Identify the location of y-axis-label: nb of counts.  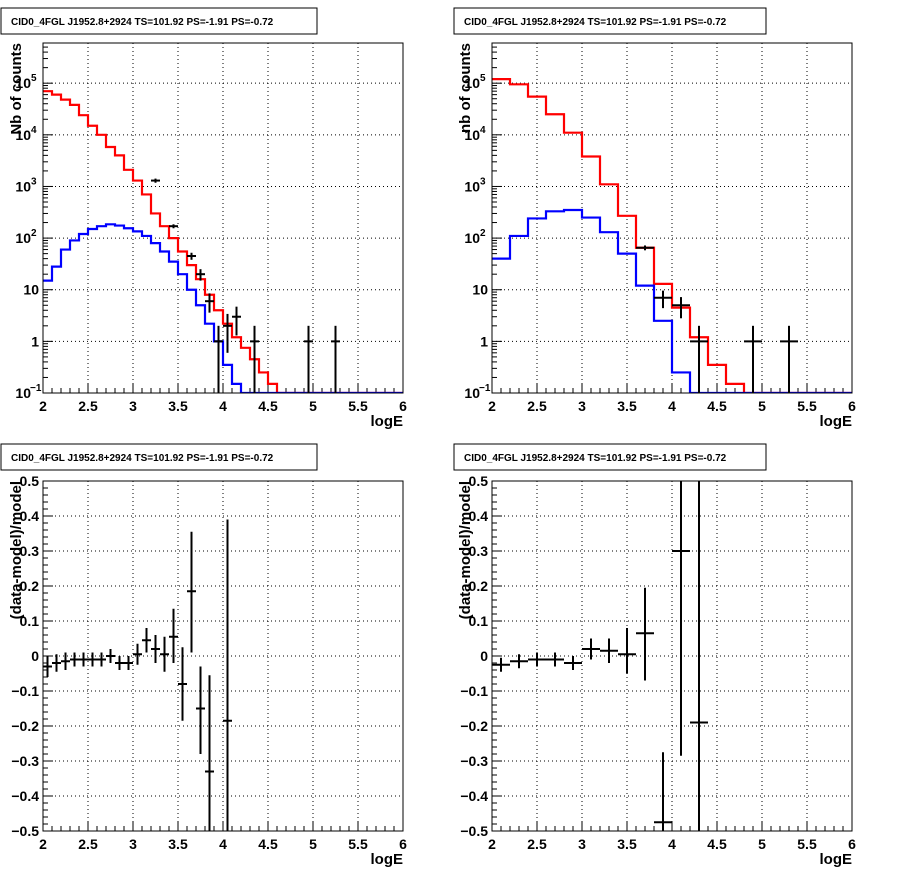
(465, 88).